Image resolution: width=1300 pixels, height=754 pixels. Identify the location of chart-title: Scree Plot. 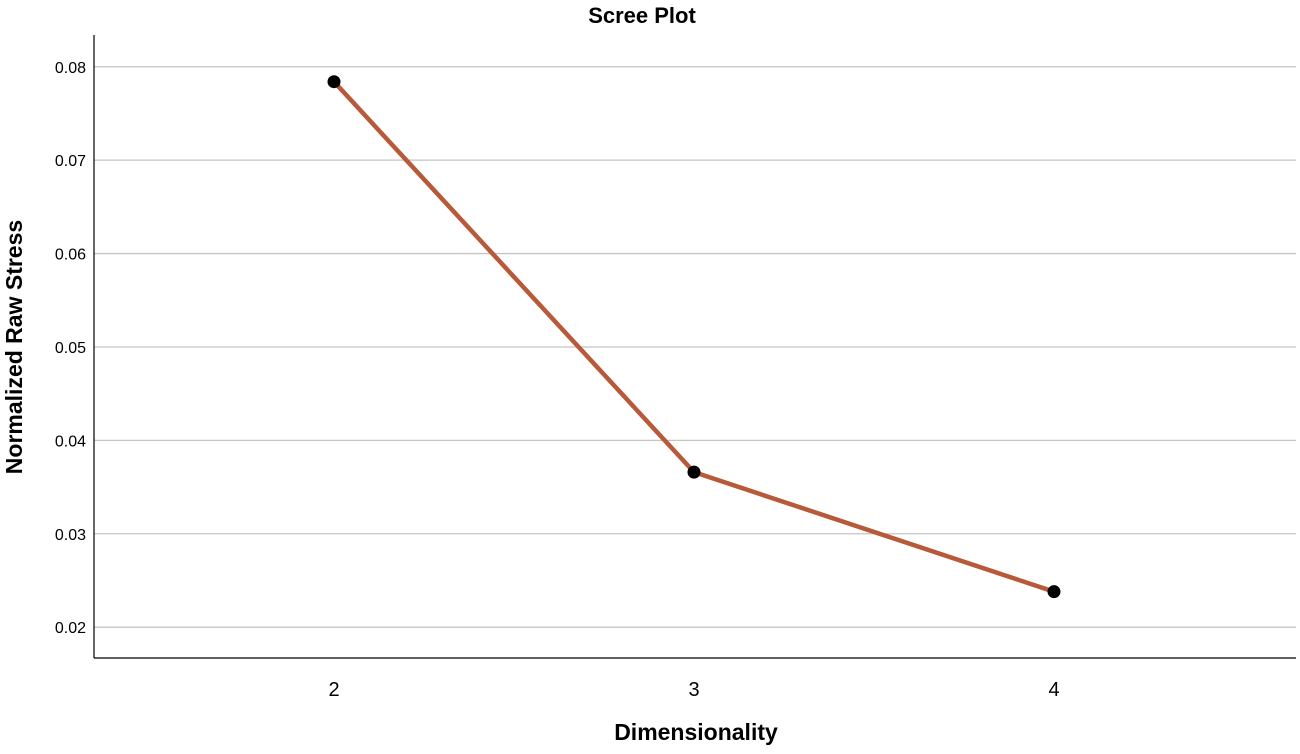
(642, 15).